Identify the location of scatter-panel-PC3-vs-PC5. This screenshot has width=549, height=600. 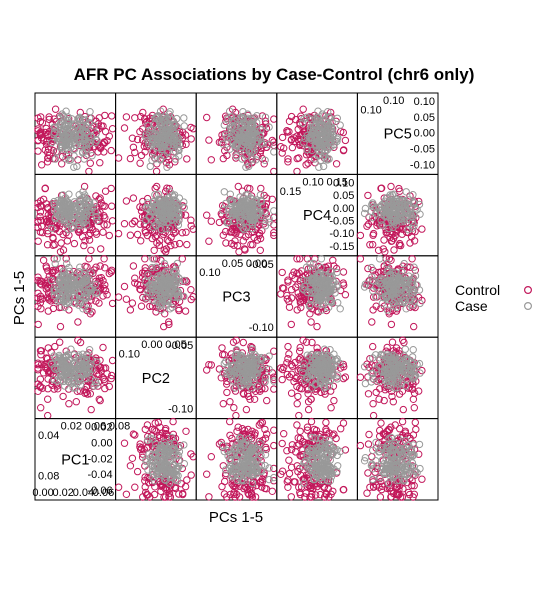
(240, 140).